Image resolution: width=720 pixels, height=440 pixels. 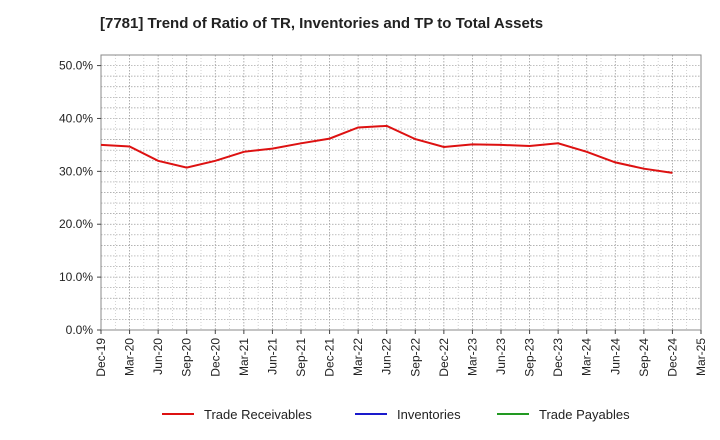 I want to click on x-tick-label: Sep-20, so click(x=187, y=357).